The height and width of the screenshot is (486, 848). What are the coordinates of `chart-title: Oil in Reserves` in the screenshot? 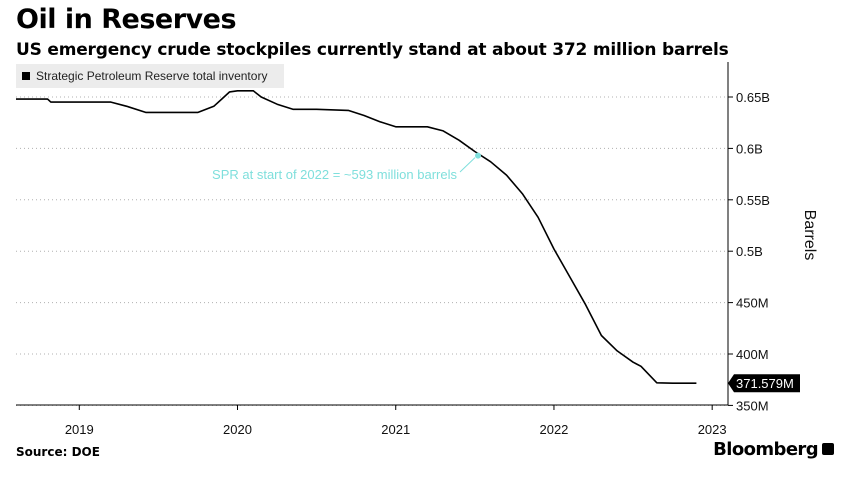 It's located at (126, 19).